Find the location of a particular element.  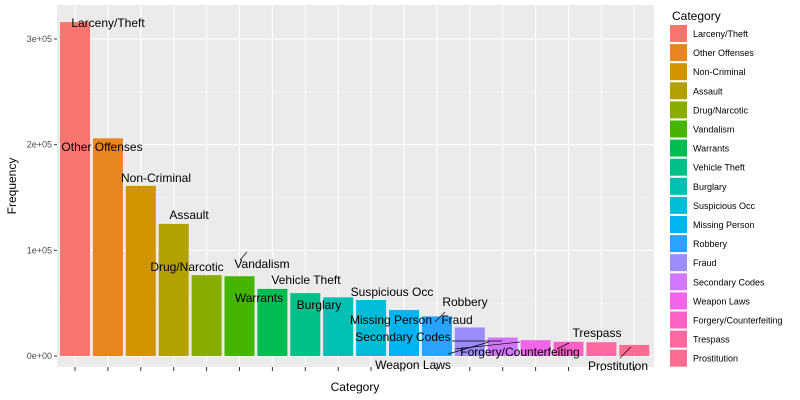

legend-label: Forgery/Counterfeiting is located at coordinates (738, 321).